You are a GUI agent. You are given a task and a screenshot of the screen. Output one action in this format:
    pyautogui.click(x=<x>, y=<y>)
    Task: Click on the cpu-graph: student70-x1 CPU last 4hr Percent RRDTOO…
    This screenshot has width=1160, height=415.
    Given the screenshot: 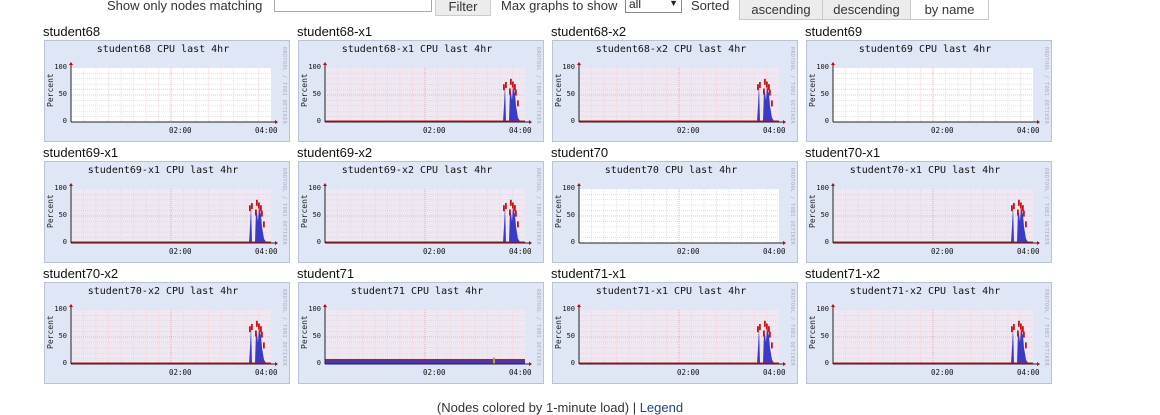 What is the action you would take?
    pyautogui.click(x=929, y=212)
    